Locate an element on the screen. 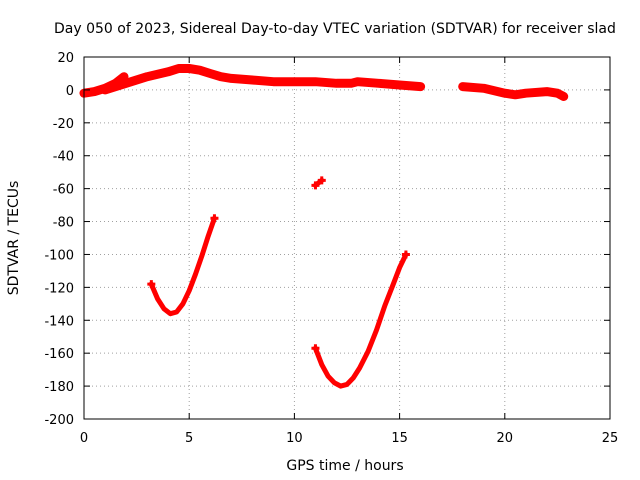  x-tick-label: 0 is located at coordinates (84, 438).